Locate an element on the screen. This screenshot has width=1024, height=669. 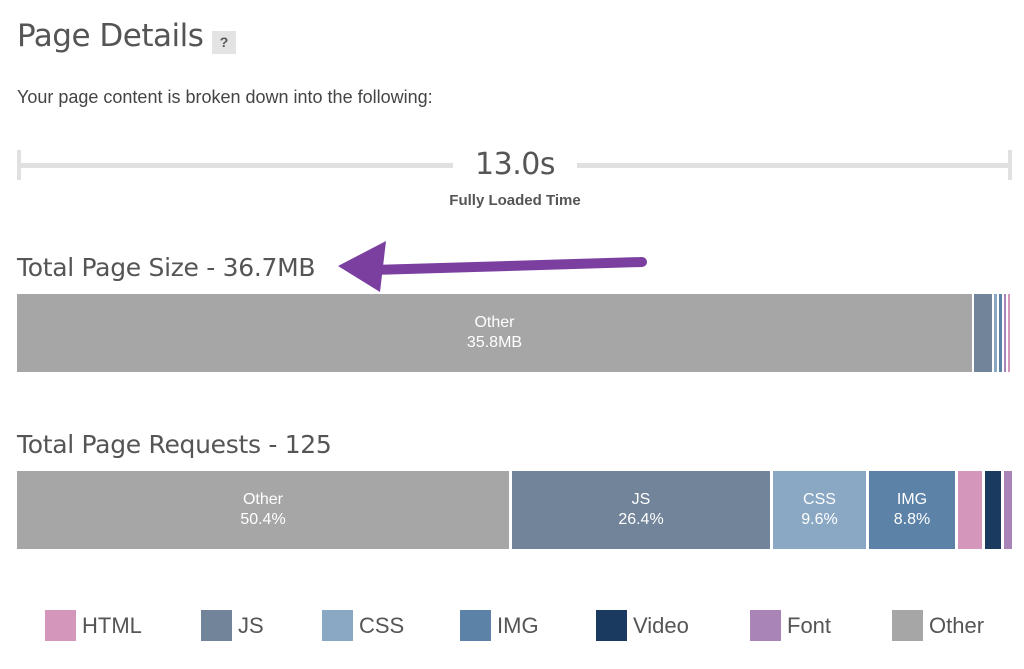
arrow-shaft is located at coordinates (507, 266).